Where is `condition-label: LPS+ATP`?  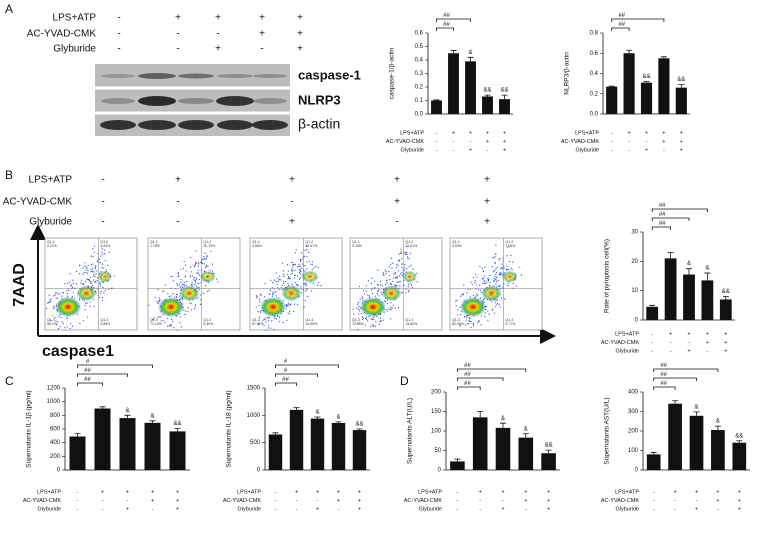 condition-label: LPS+ATP is located at coordinates (412, 133).